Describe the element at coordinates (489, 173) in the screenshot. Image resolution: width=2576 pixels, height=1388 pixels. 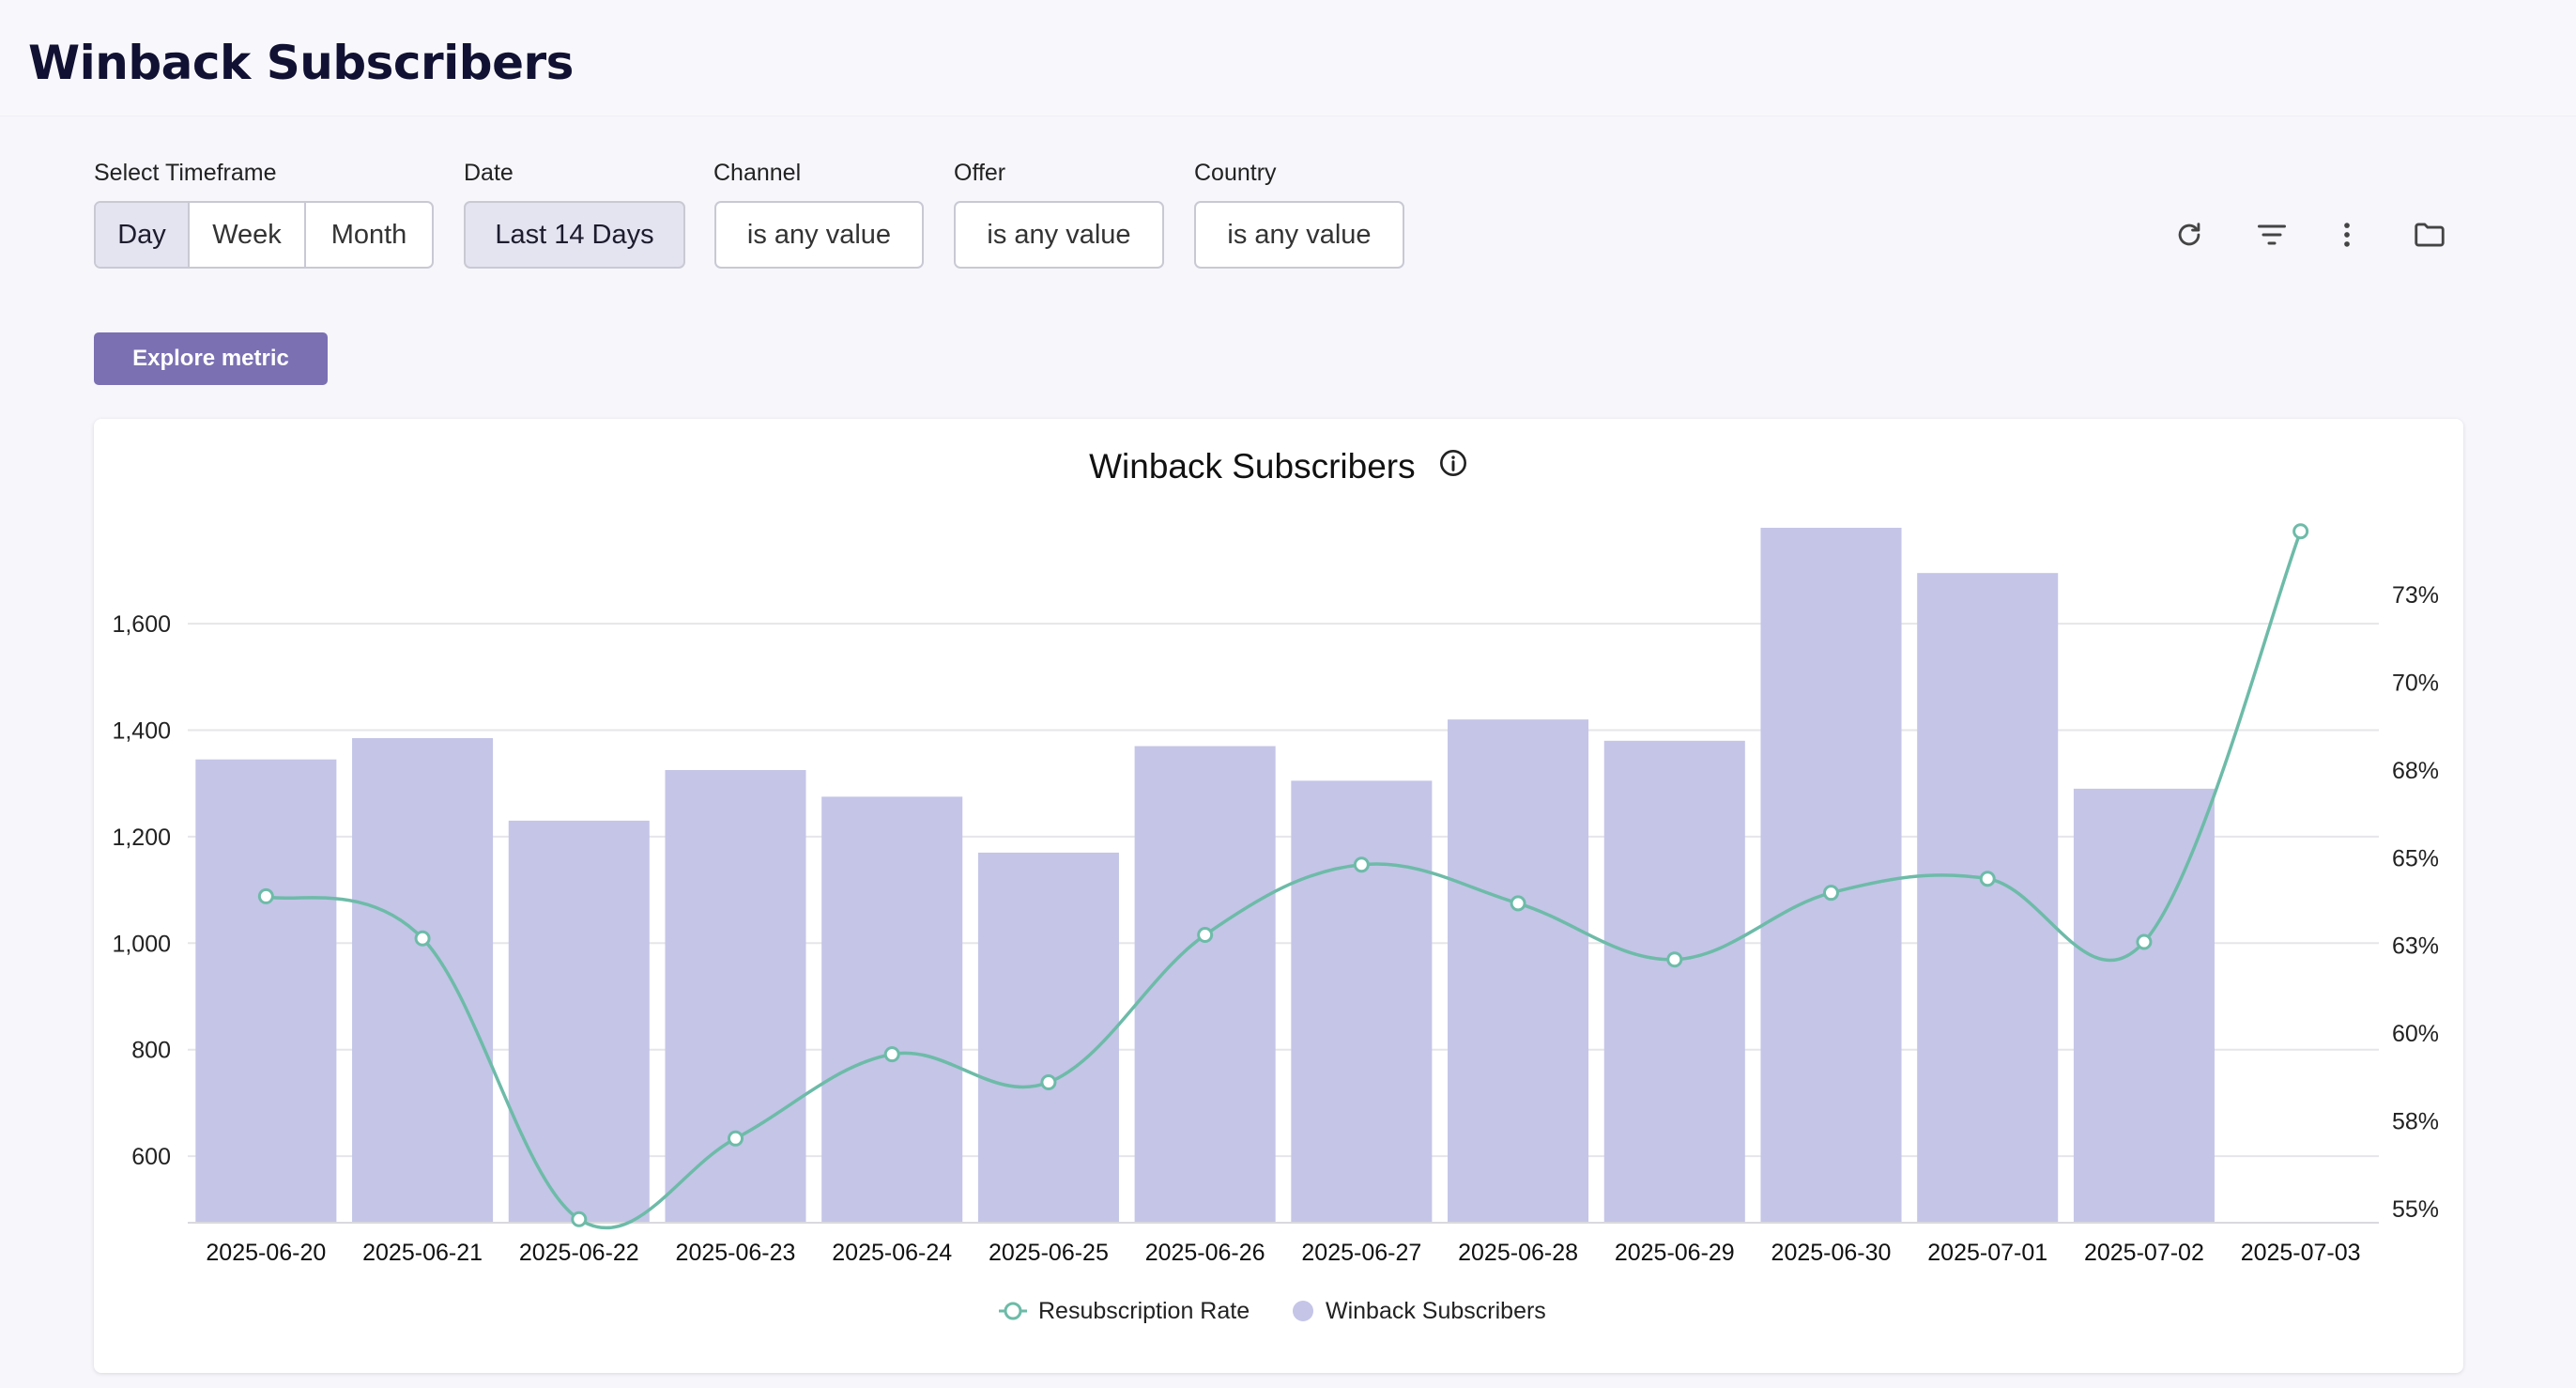
I see `date-label: Date` at that location.